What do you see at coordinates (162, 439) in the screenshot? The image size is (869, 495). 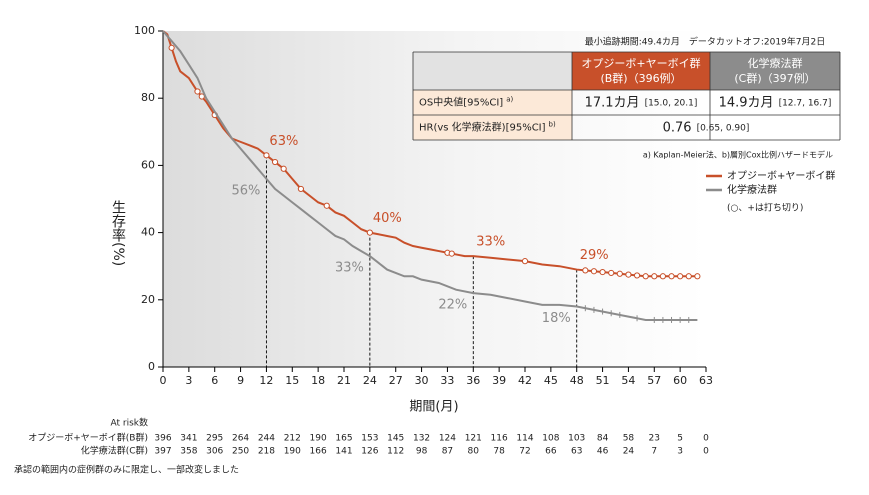 I see `at-risk-count: 396` at bounding box center [162, 439].